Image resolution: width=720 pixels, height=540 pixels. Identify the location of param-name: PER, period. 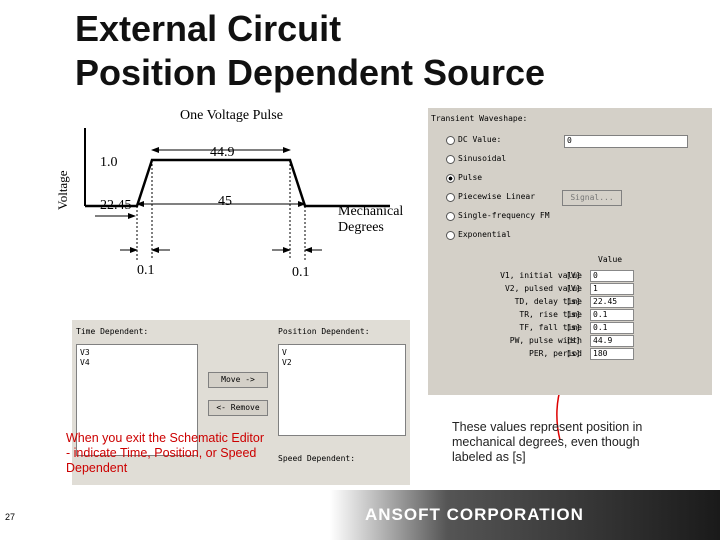
(555, 353).